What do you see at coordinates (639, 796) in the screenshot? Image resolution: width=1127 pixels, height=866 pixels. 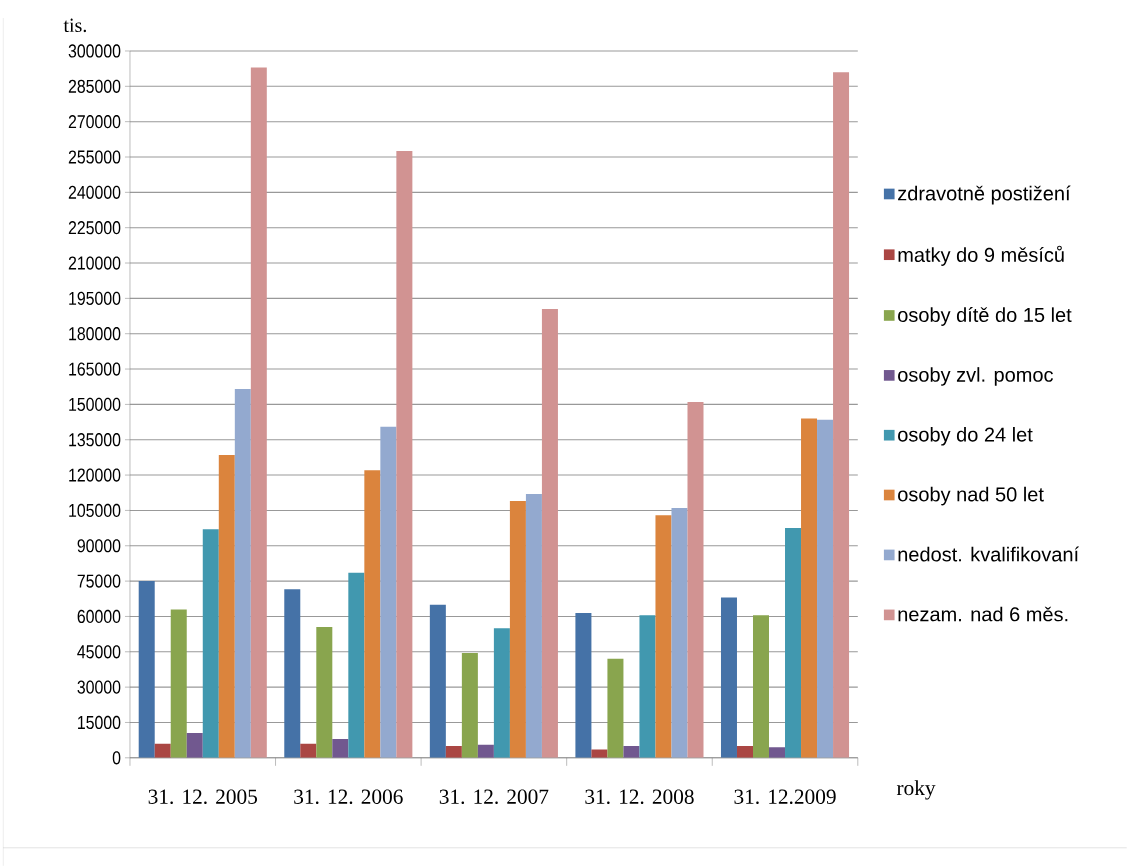 I see `x-tick-label: 31. 12. 2008` at bounding box center [639, 796].